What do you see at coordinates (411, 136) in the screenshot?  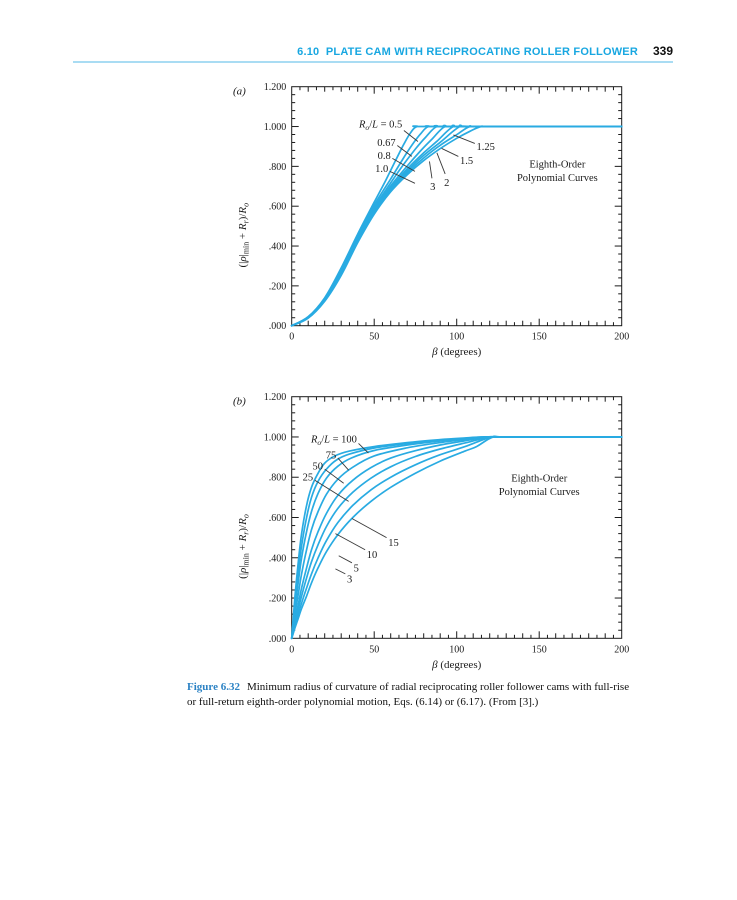 I see `leader-line-a-Ro-L-0.5` at bounding box center [411, 136].